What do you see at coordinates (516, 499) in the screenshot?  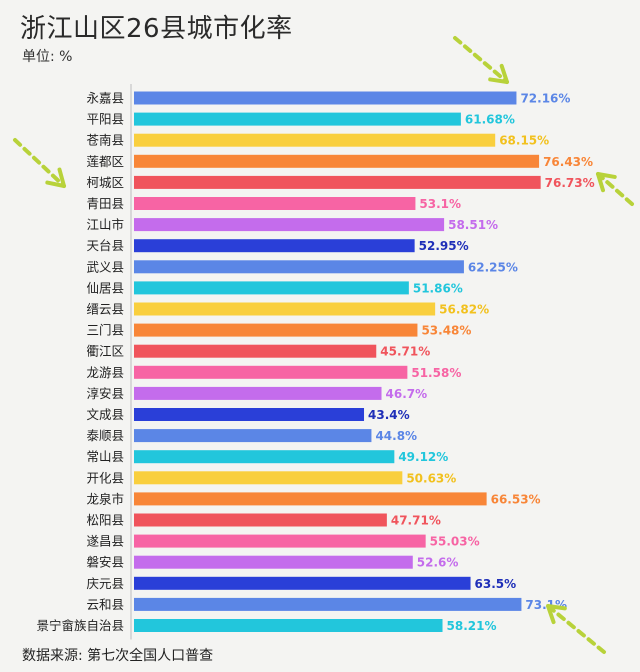 I see `value-label: 66.53%` at bounding box center [516, 499].